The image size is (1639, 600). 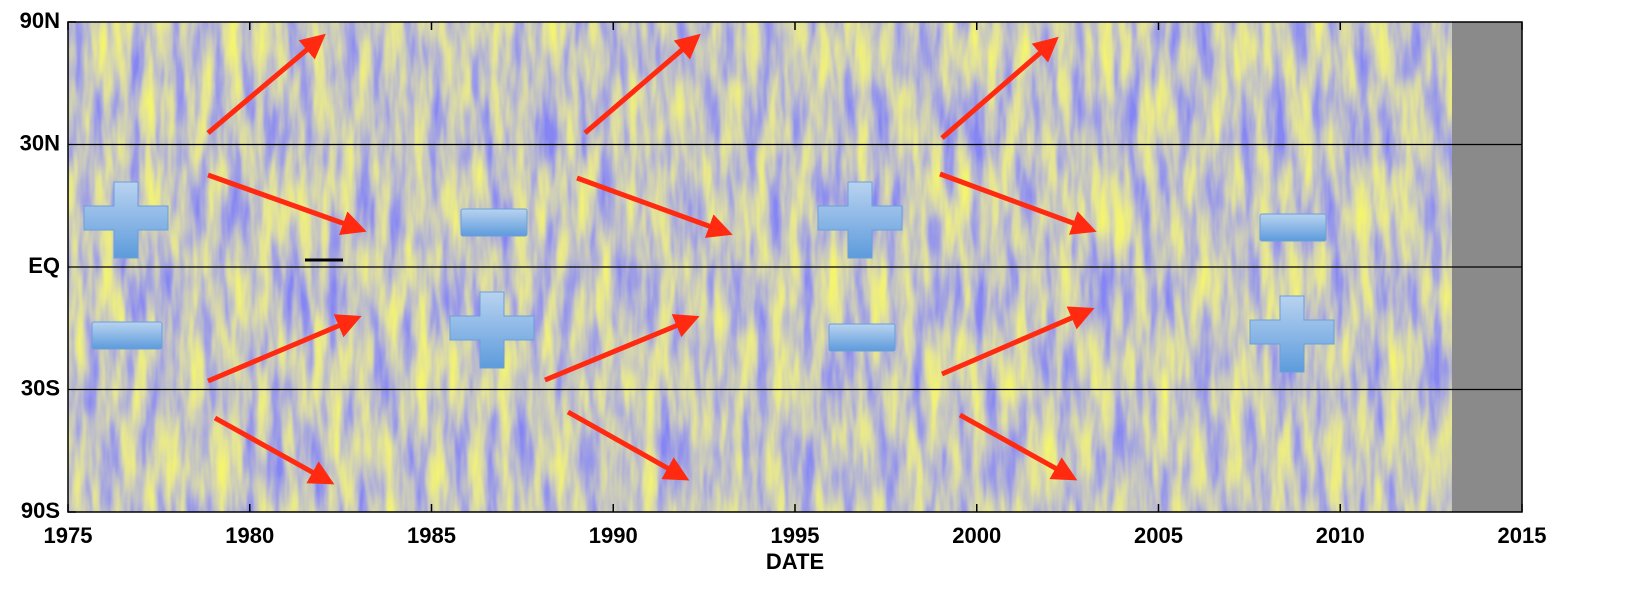 What do you see at coordinates (1340, 535) in the screenshot?
I see `x-tick-label: 2010` at bounding box center [1340, 535].